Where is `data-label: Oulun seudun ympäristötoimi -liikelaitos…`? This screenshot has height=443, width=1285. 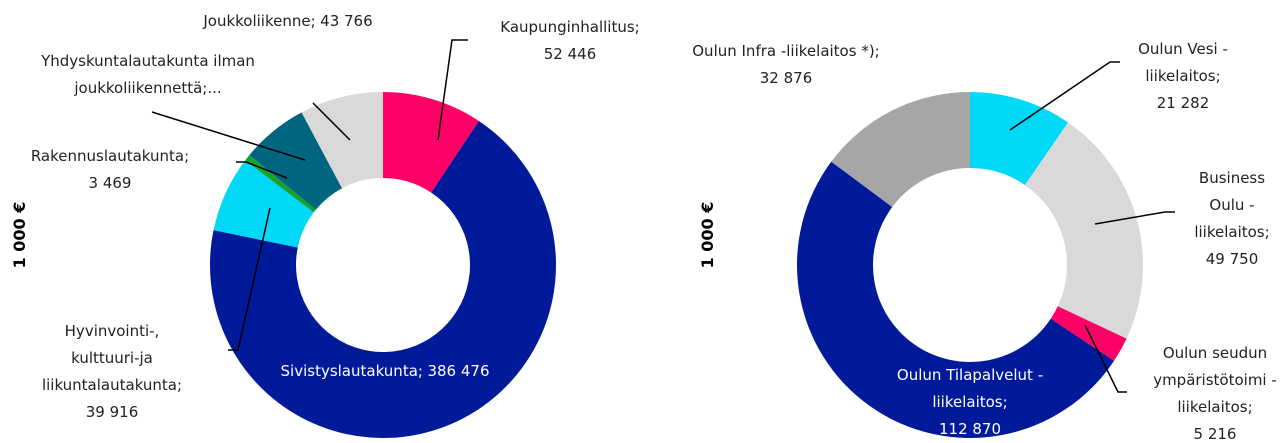
data-label: Oulun seudun ympäristötoimi -liikelaitos… is located at coordinates (1215, 391).